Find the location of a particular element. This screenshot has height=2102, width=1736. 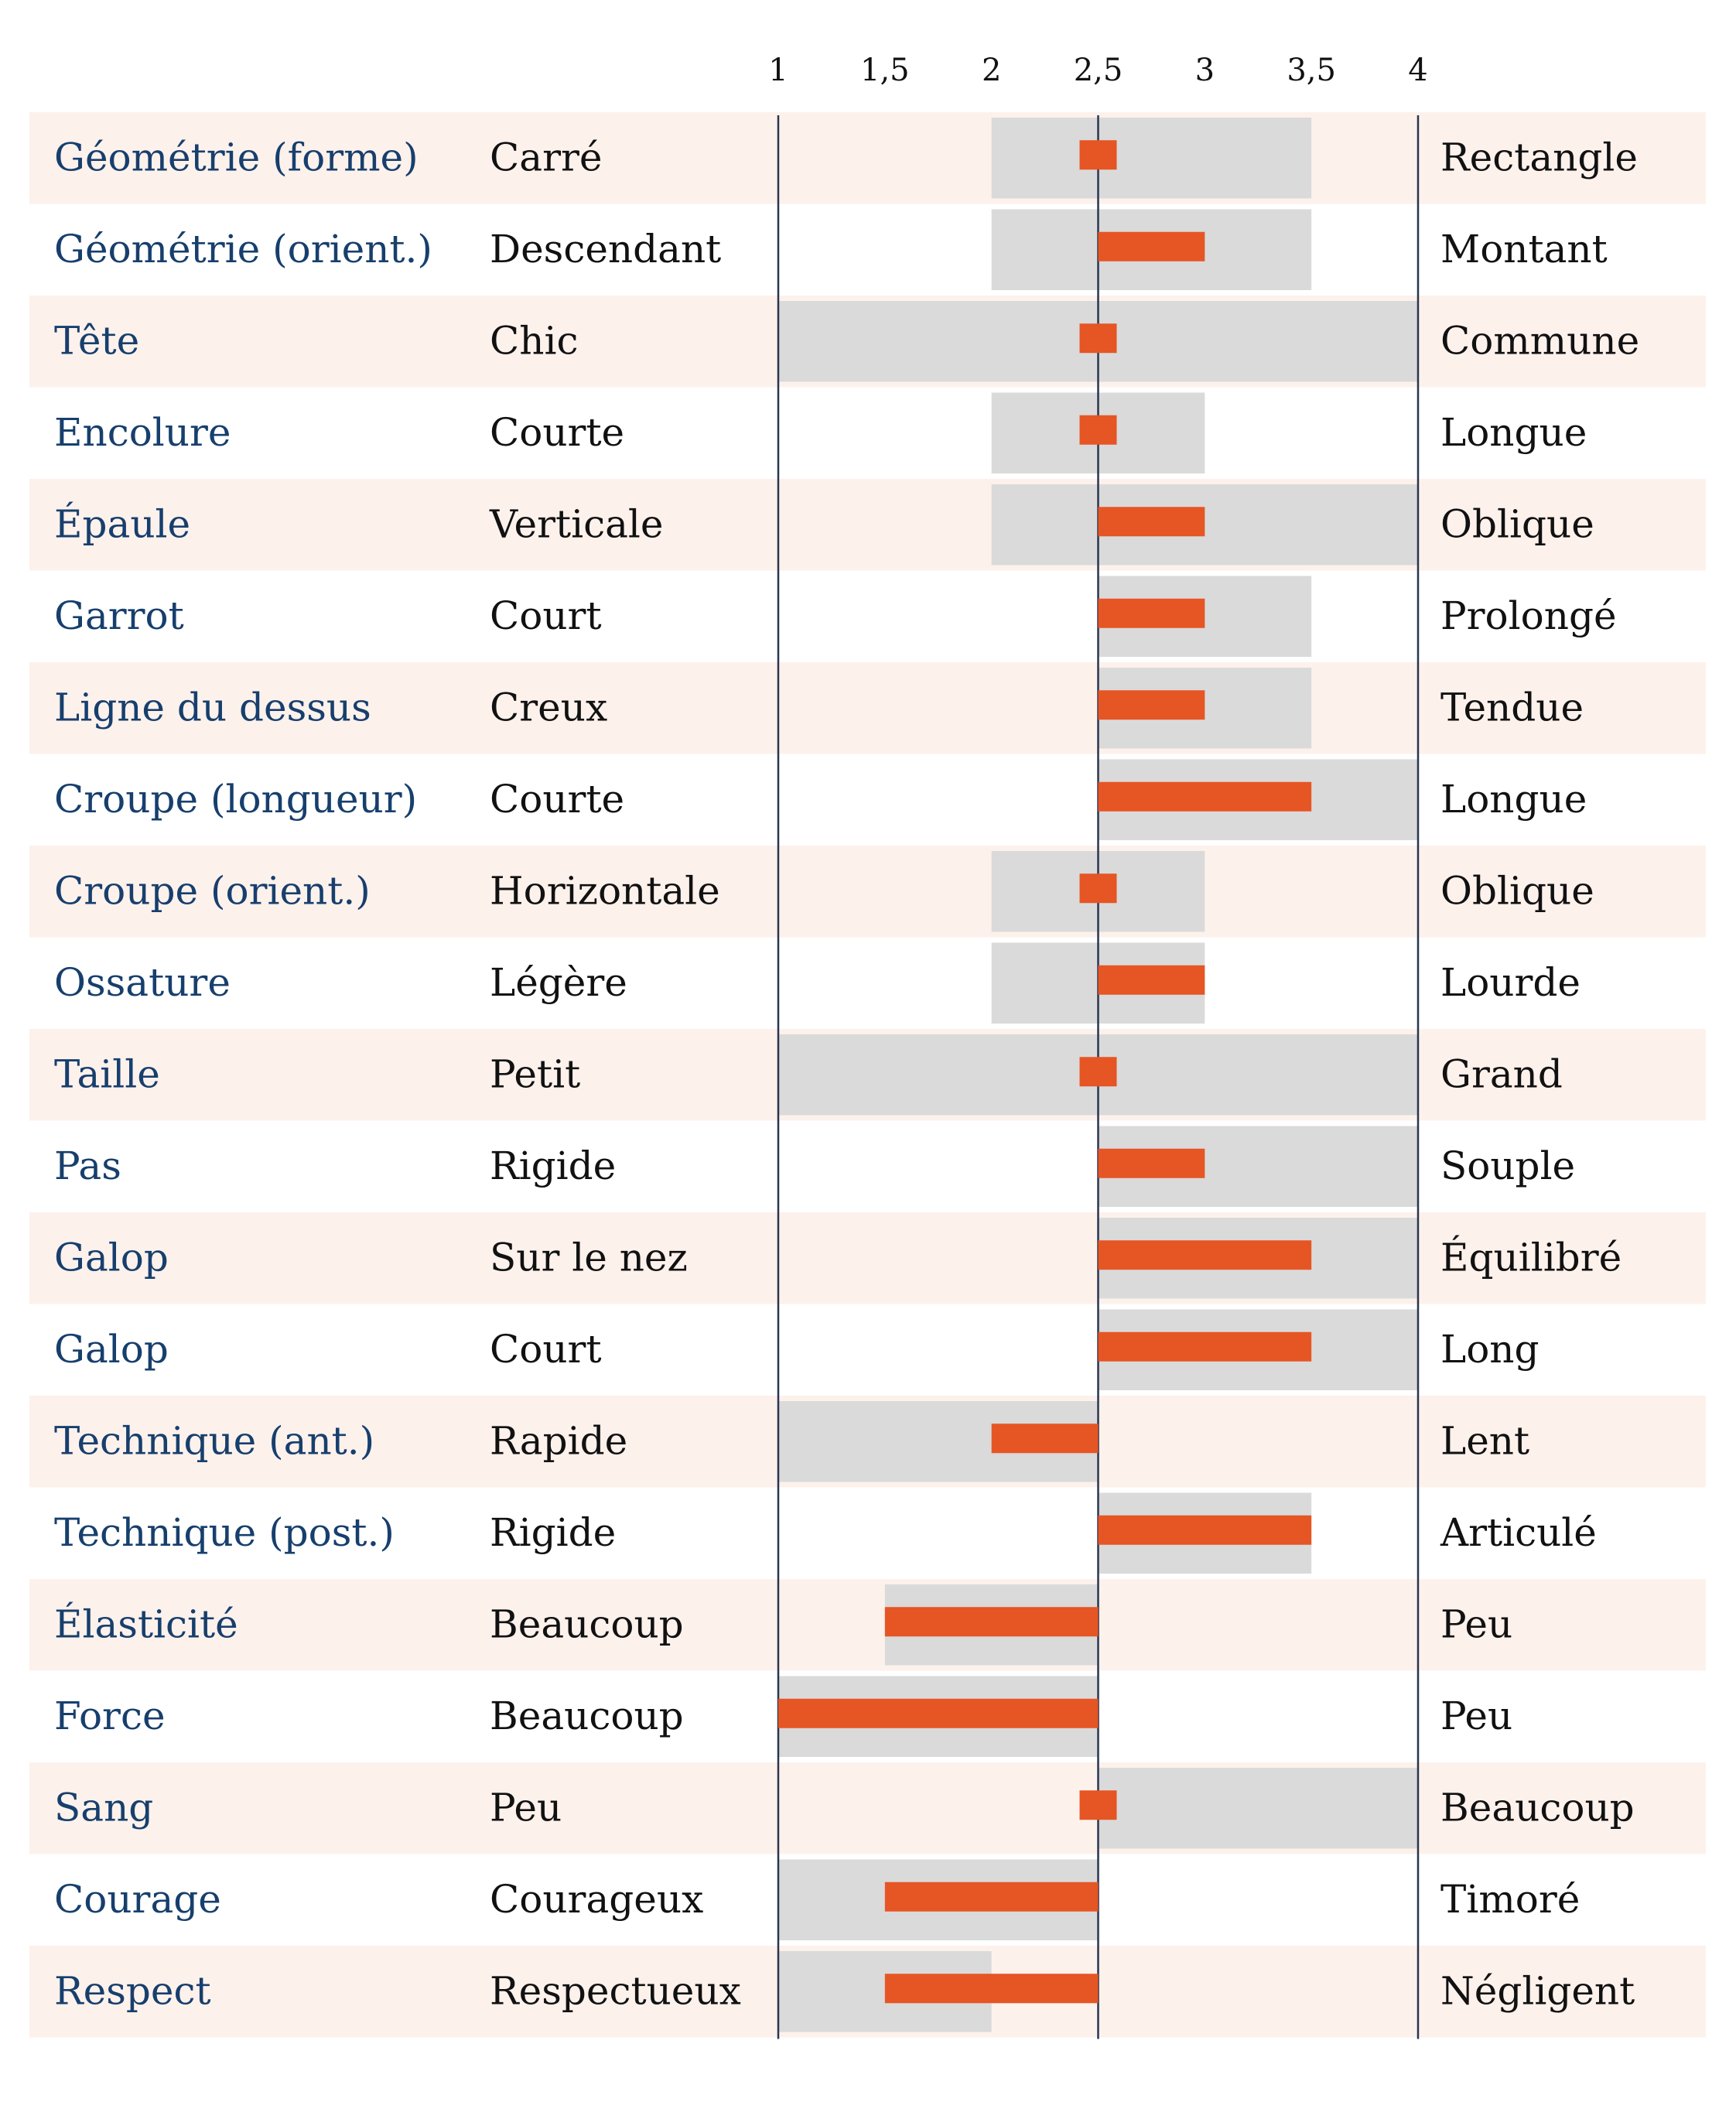

trait-label: Sang is located at coordinates (103, 1807).